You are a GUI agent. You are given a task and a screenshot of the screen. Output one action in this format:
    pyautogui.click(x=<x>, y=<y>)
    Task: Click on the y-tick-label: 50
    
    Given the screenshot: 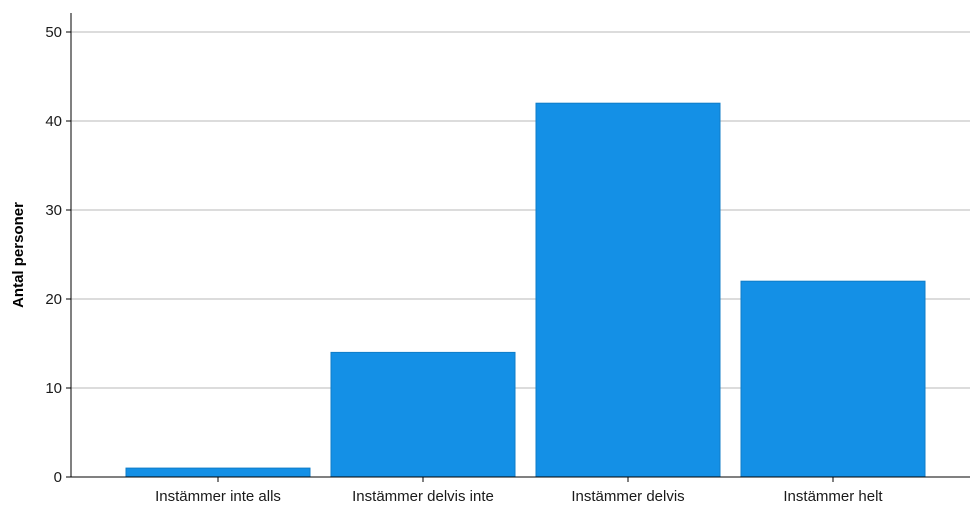 What is the action you would take?
    pyautogui.click(x=53, y=32)
    